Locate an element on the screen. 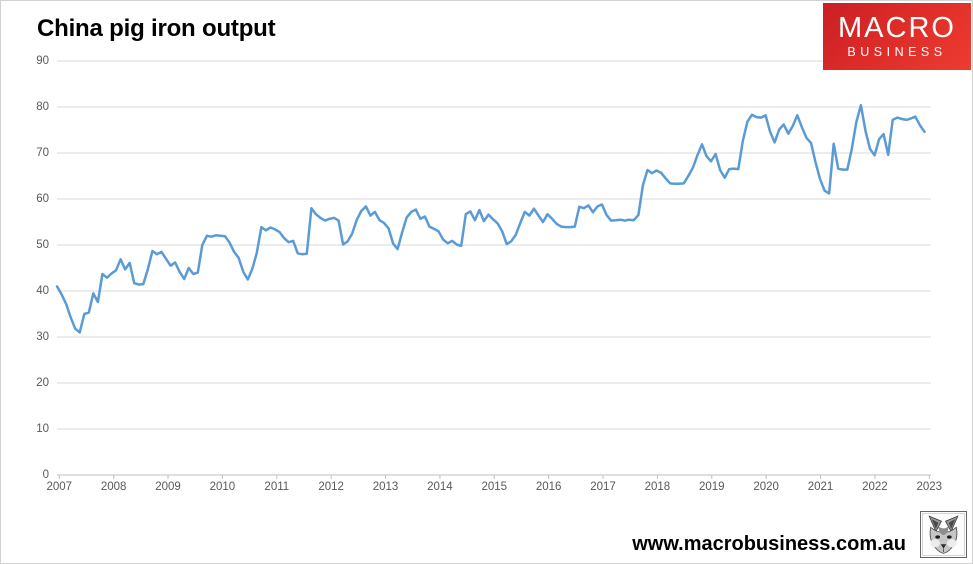 This screenshot has width=973, height=564. y-axis-label: 90 is located at coordinates (42, 61).